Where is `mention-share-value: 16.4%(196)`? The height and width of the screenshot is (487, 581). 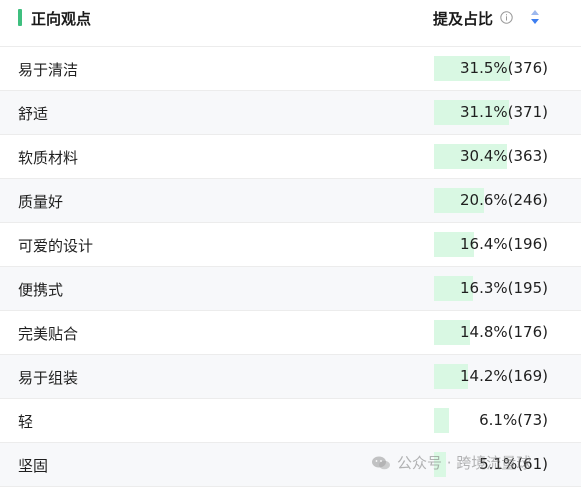
mention-share-value: 16.4%(196) is located at coordinates (504, 244).